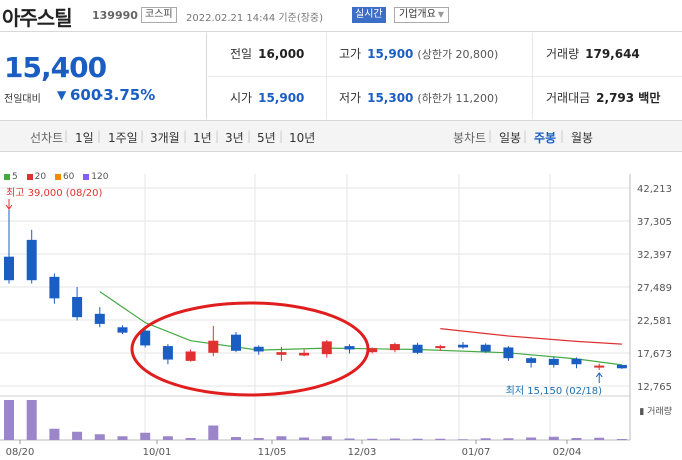  What do you see at coordinates (62, 95) in the screenshot?
I see `down-triangle-icon: ▼` at bounding box center [62, 95].